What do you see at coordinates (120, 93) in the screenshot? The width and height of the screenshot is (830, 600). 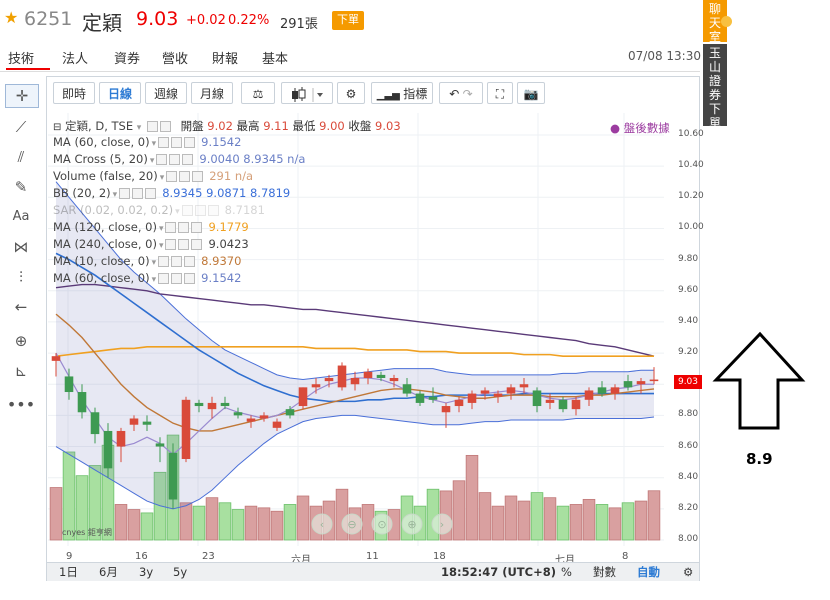 I see `daily-button: 日線` at bounding box center [120, 93].